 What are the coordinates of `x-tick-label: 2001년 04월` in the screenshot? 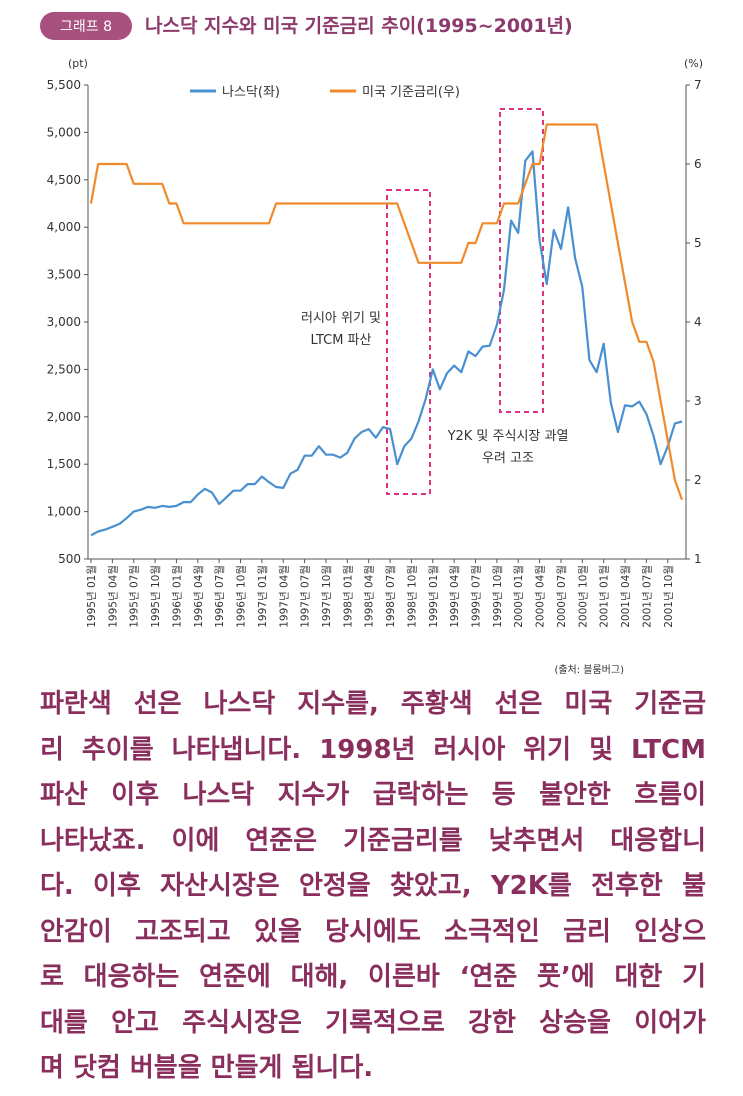 It's located at (626, 596).